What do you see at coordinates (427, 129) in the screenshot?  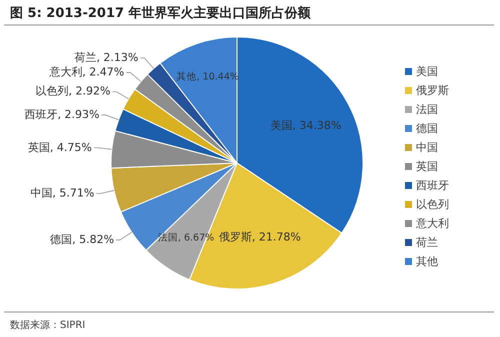 I see `legend-label: 德国` at bounding box center [427, 129].